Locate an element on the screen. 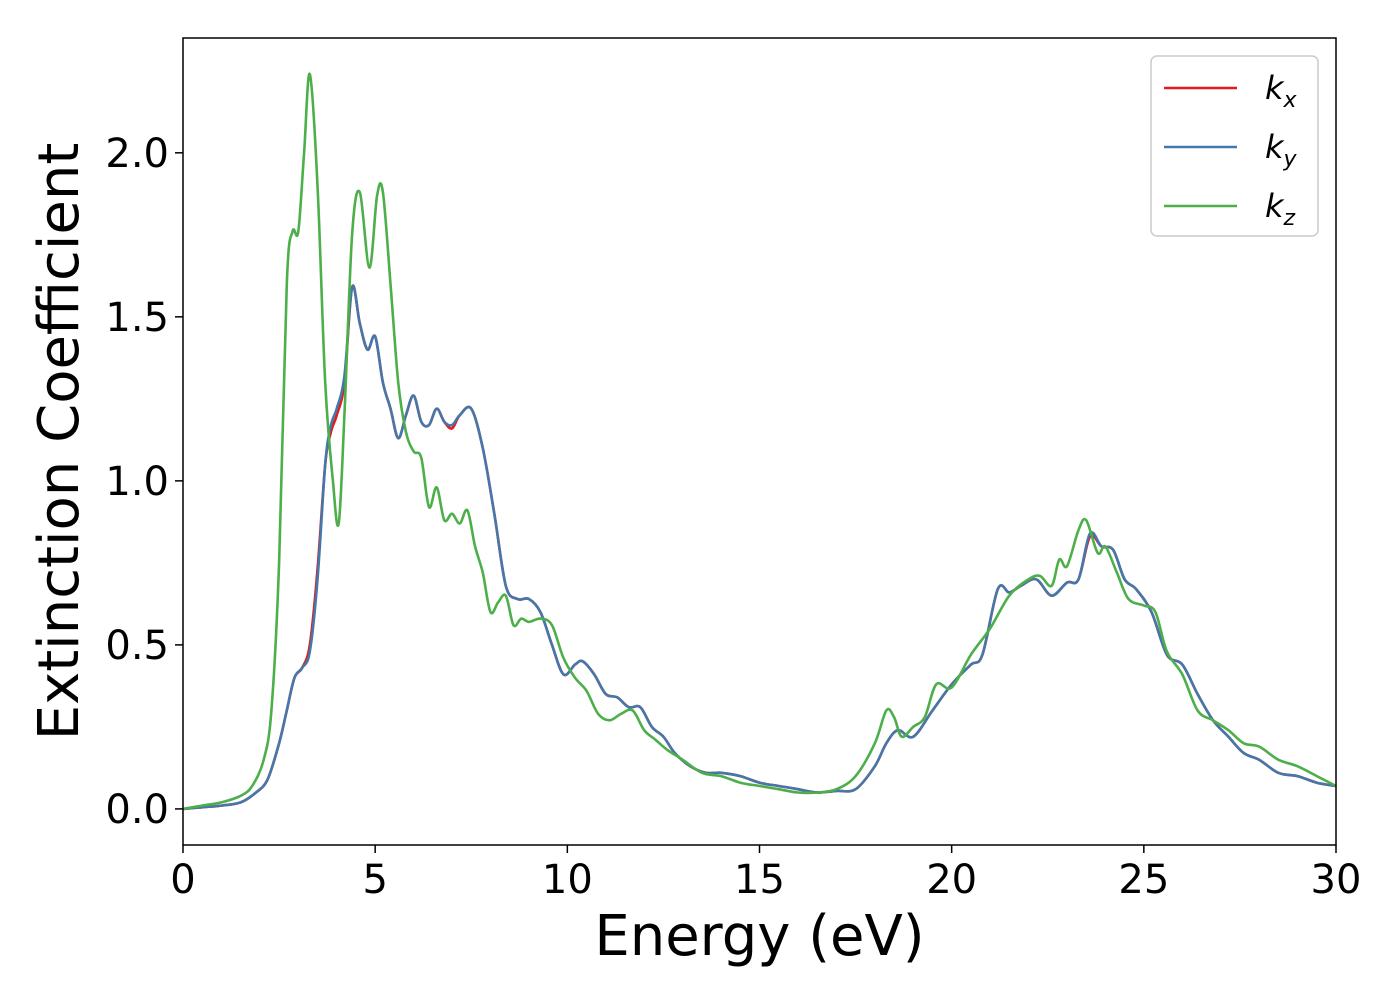 This screenshot has height=1000, width=1400. y-axis-ticks: 0.0 0.5 1.0 1.5 2.0 is located at coordinates (144, 482).